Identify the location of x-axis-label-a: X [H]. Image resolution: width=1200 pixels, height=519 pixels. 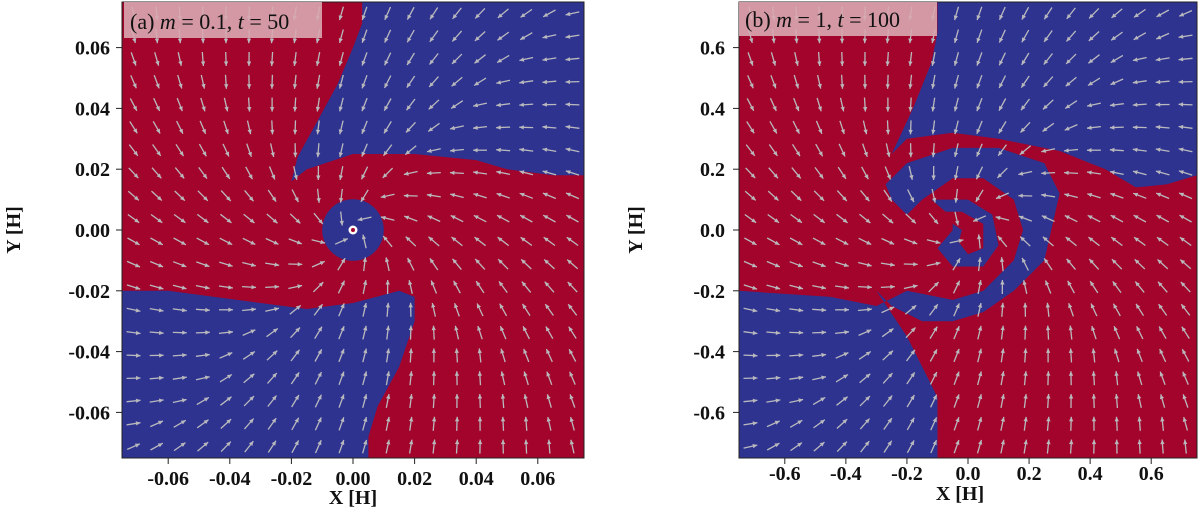
(353, 498).